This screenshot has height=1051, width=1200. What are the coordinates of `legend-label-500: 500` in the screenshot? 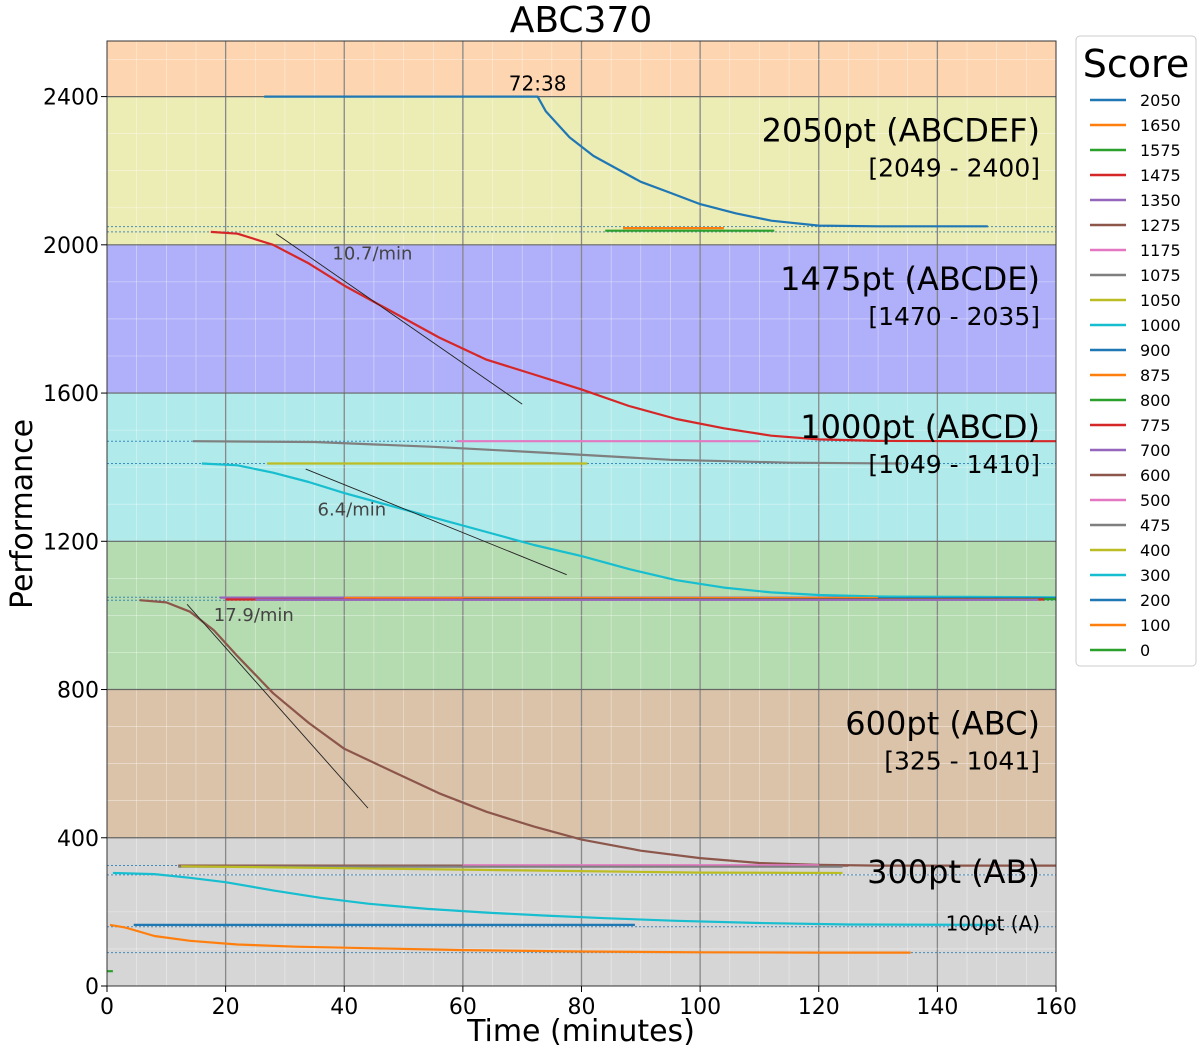 It's located at (1155, 500).